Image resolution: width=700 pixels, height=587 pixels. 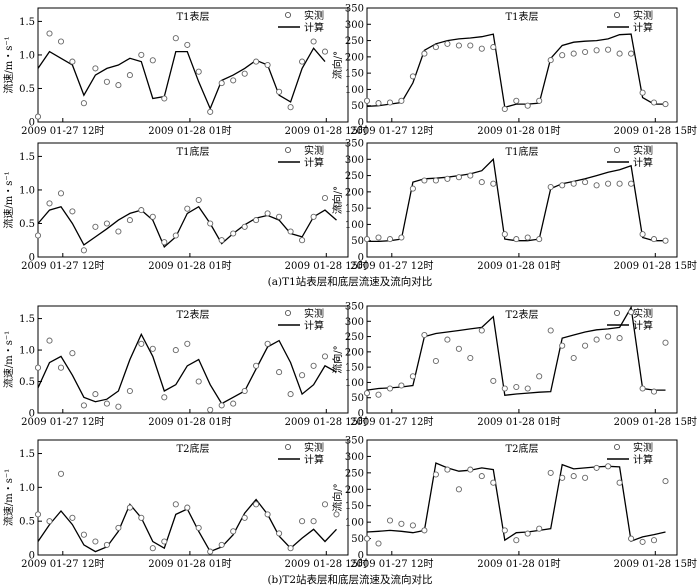 I want to click on panel-title: T2表层, so click(x=521, y=314).